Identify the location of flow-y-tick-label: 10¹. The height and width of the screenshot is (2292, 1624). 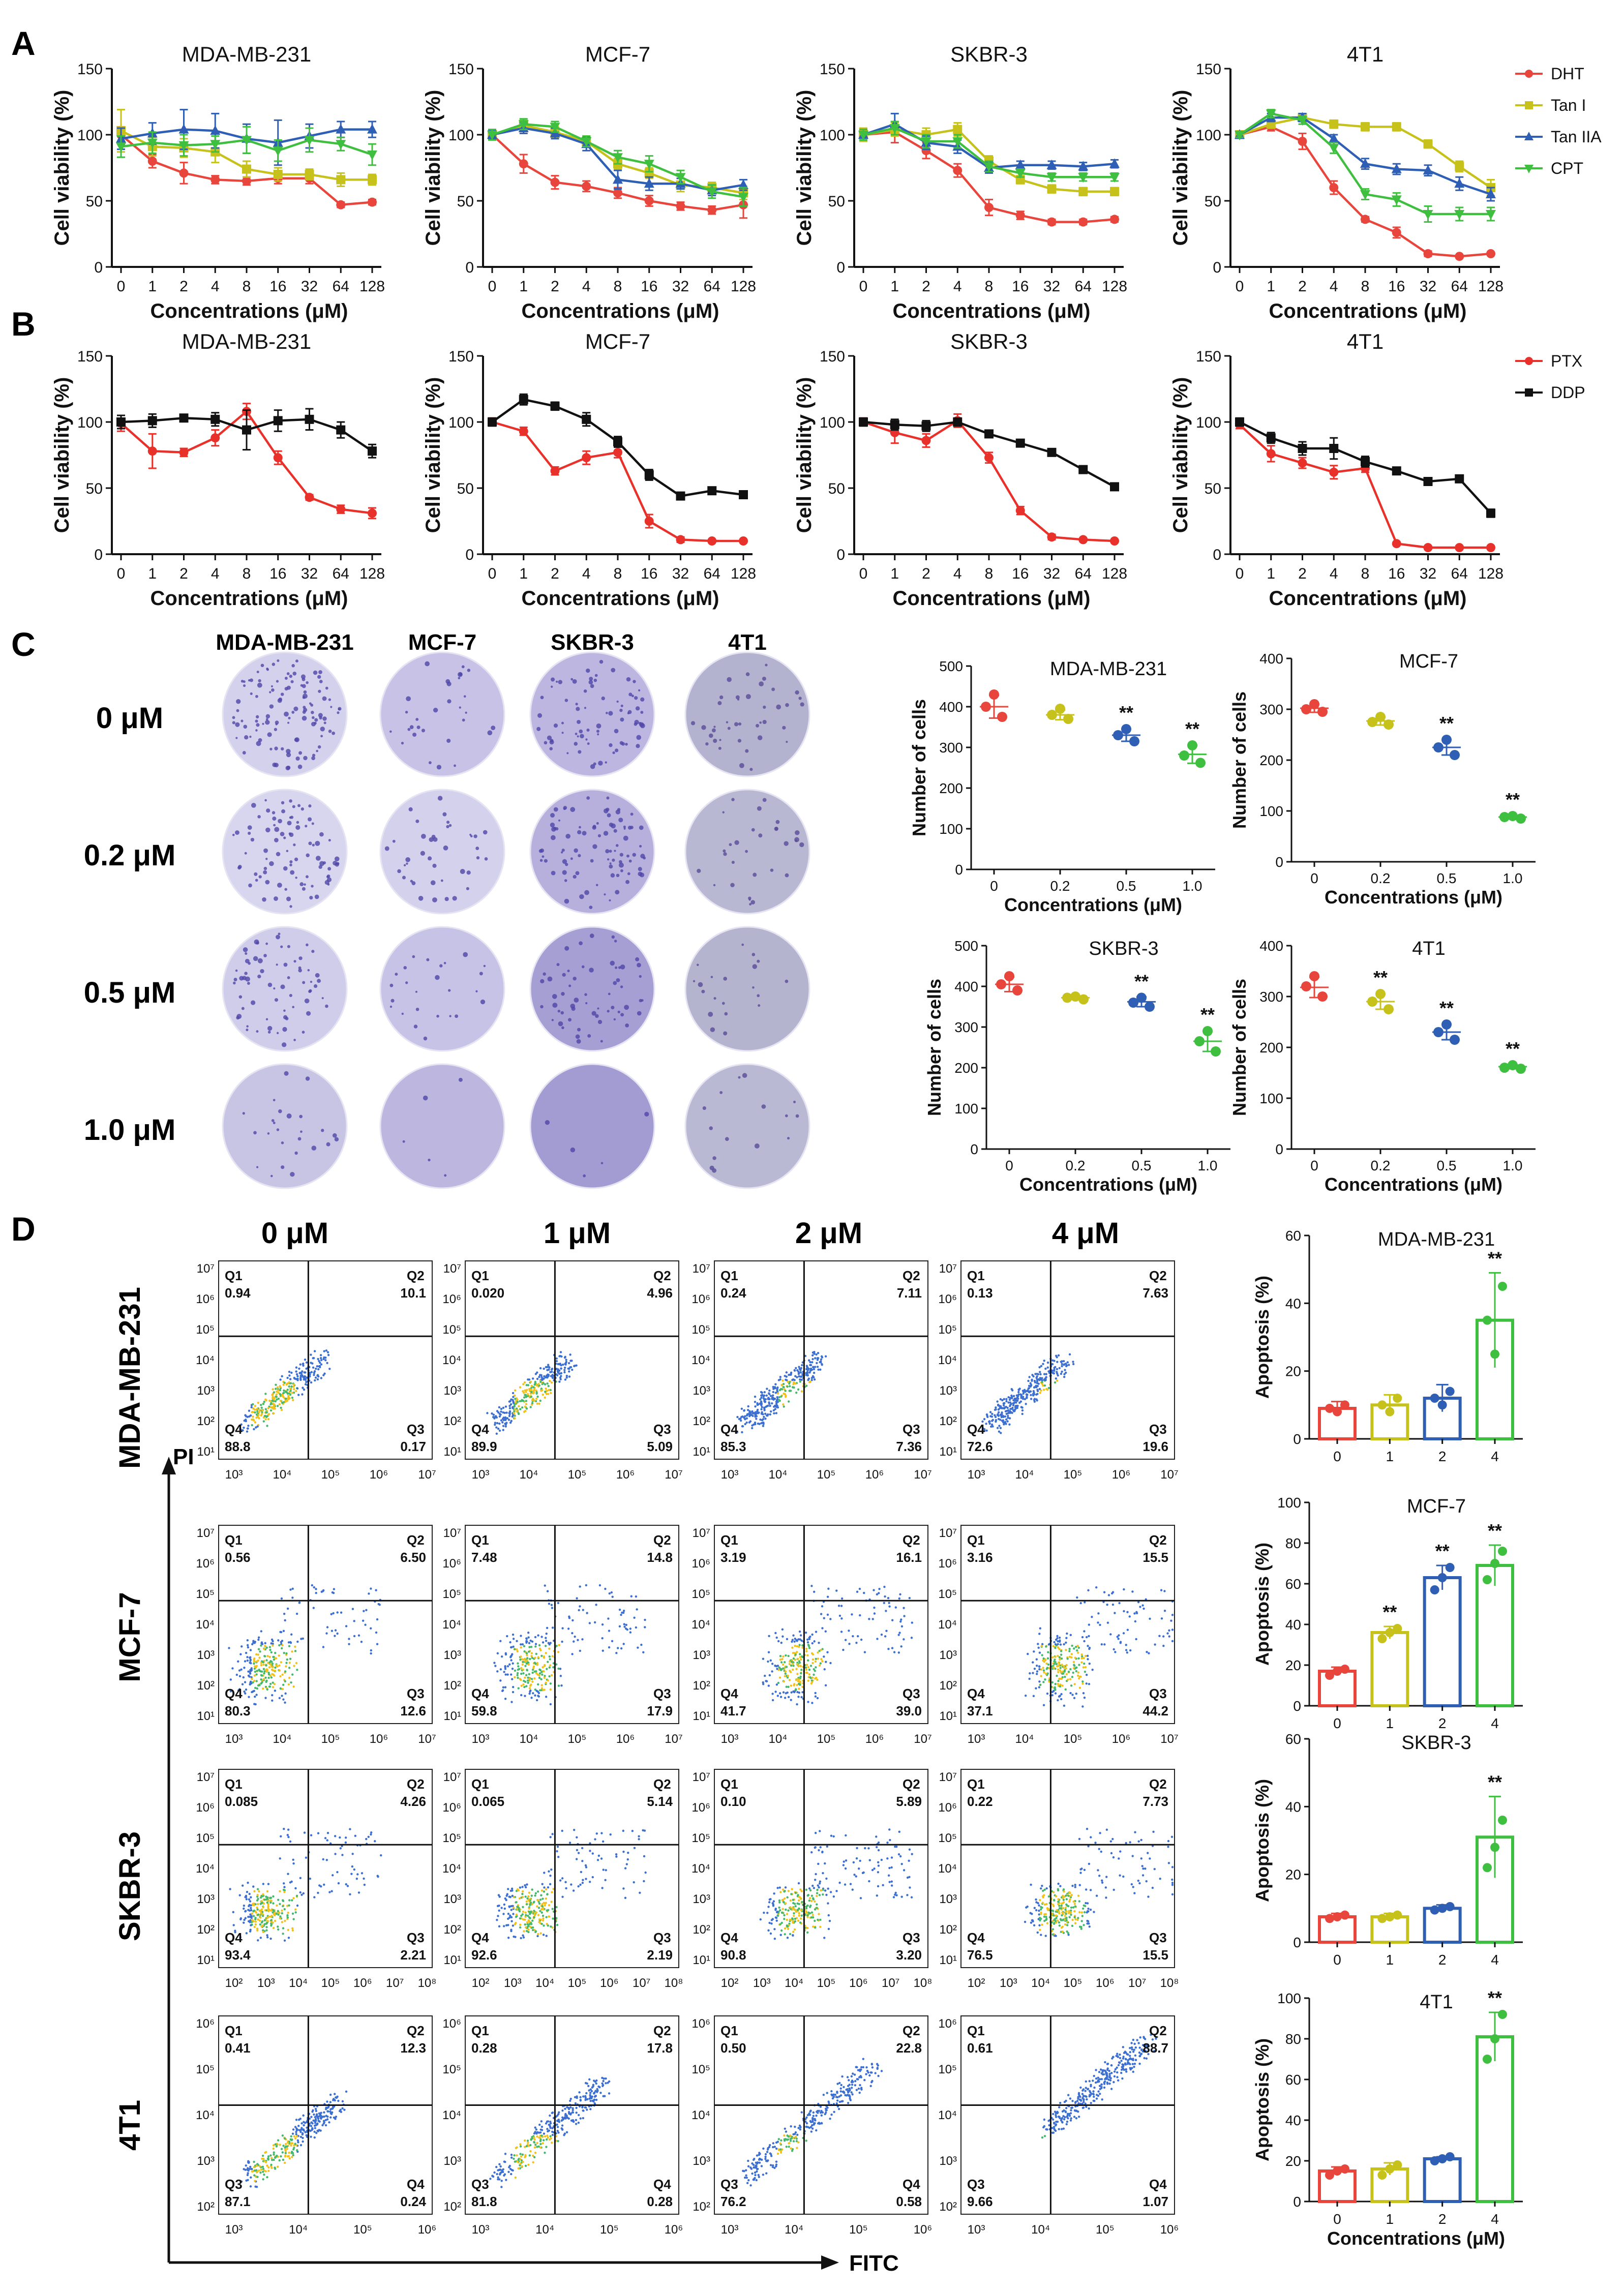
(452, 1960).